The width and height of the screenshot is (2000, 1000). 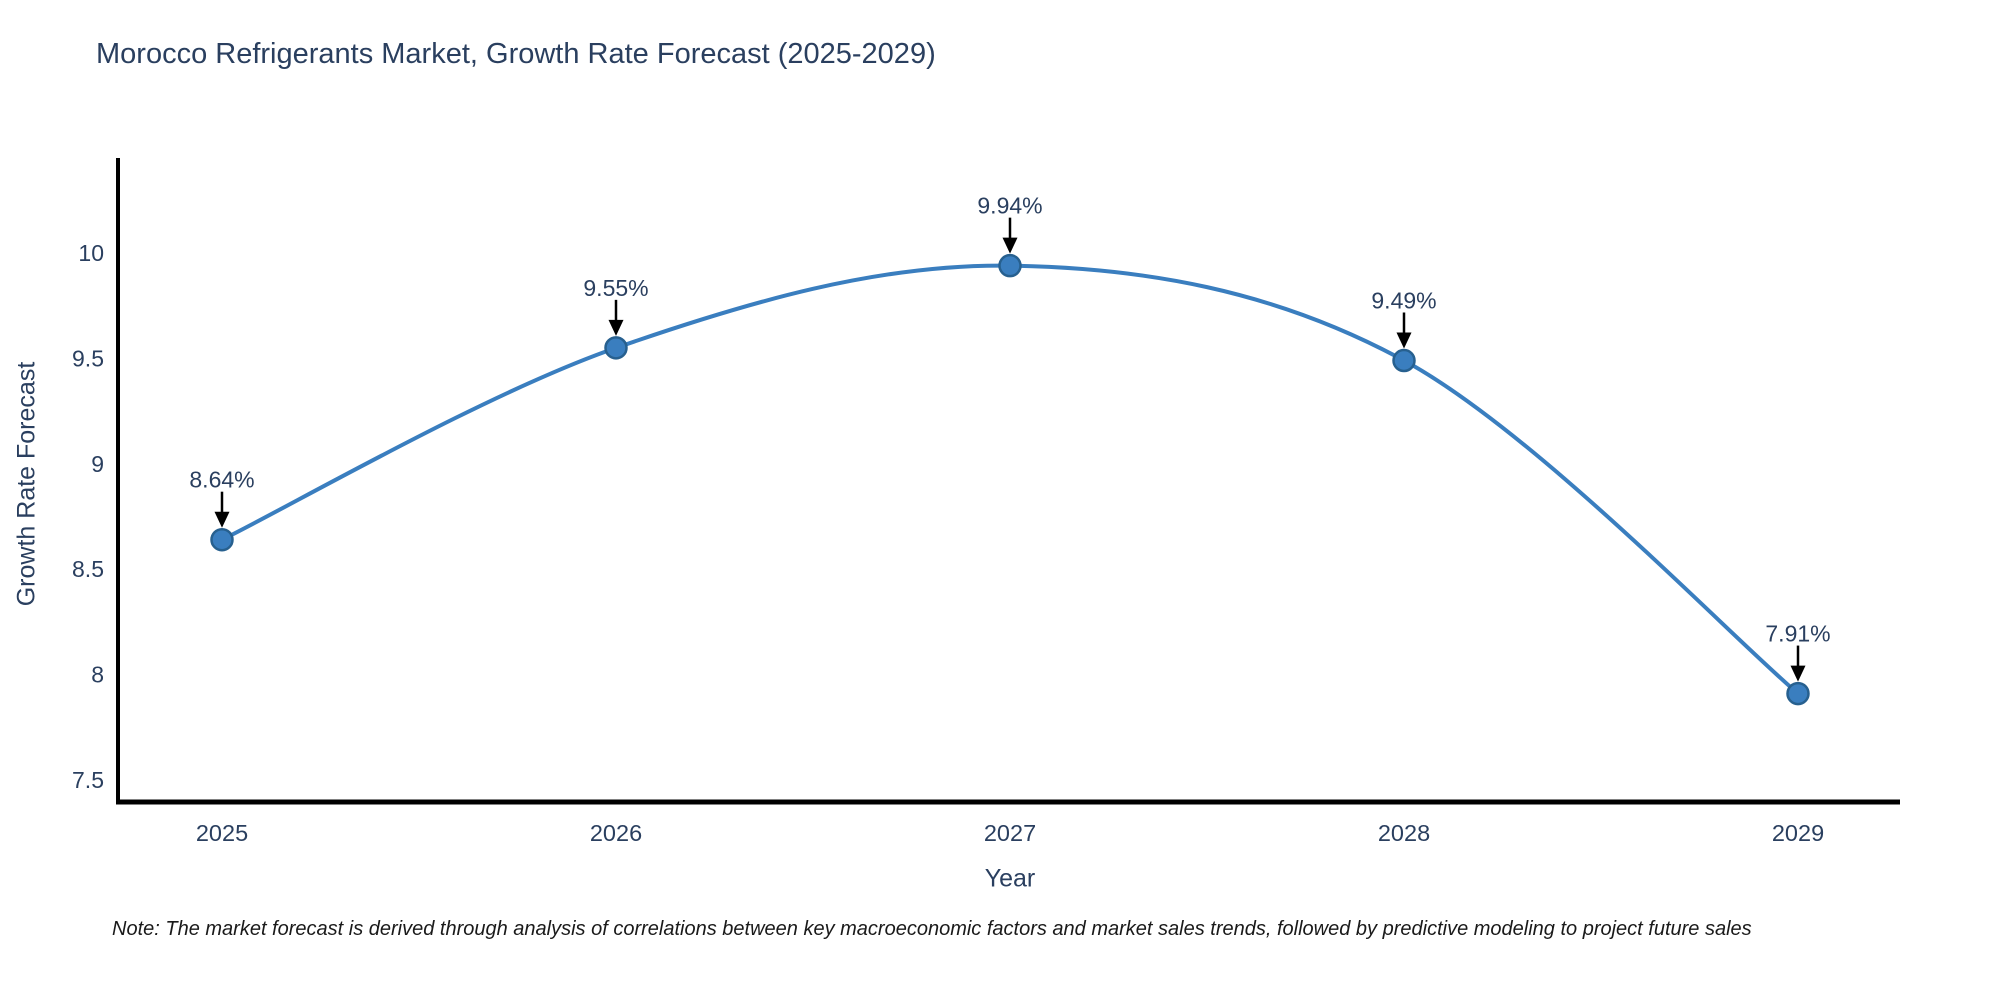 I want to click on data-point-label: 9.55%, so click(x=615, y=288).